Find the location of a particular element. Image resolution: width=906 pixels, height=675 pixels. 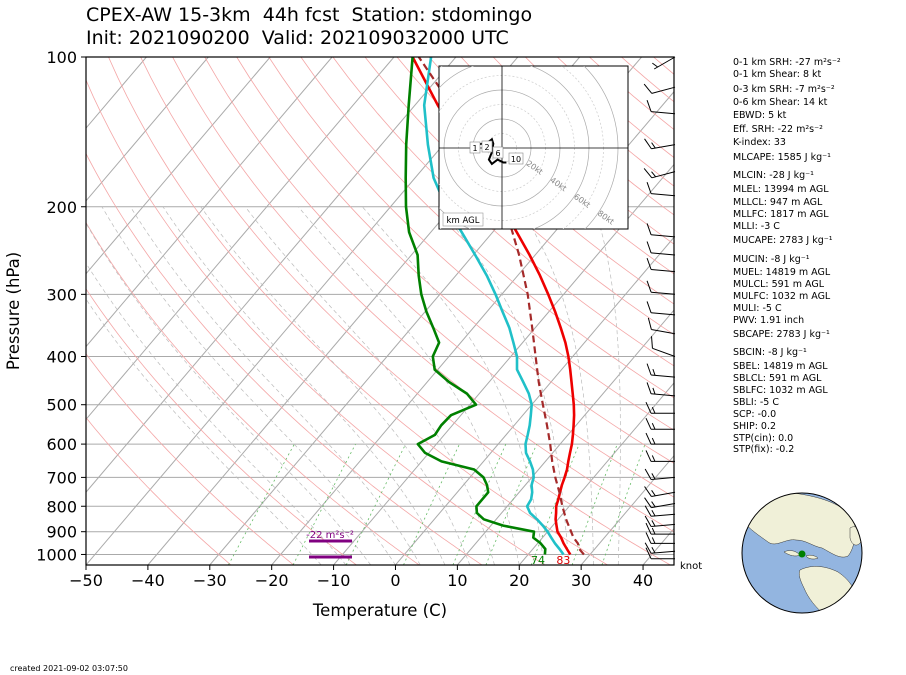

index-mulcl: MULCL: 591 m AGL is located at coordinates (779, 284).